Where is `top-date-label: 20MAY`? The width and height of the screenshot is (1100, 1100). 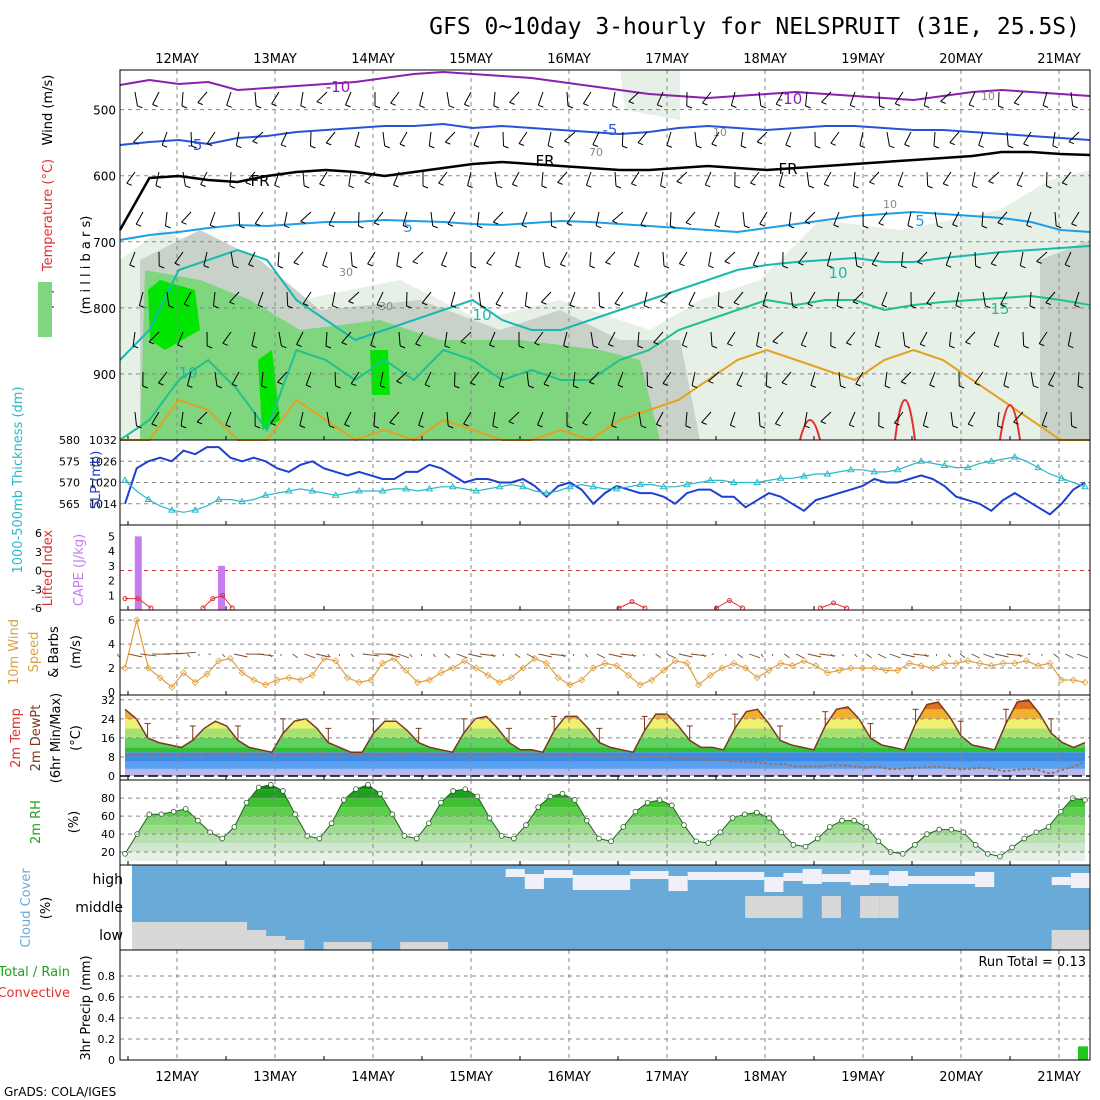
top-date-label: 20MAY is located at coordinates (961, 59).